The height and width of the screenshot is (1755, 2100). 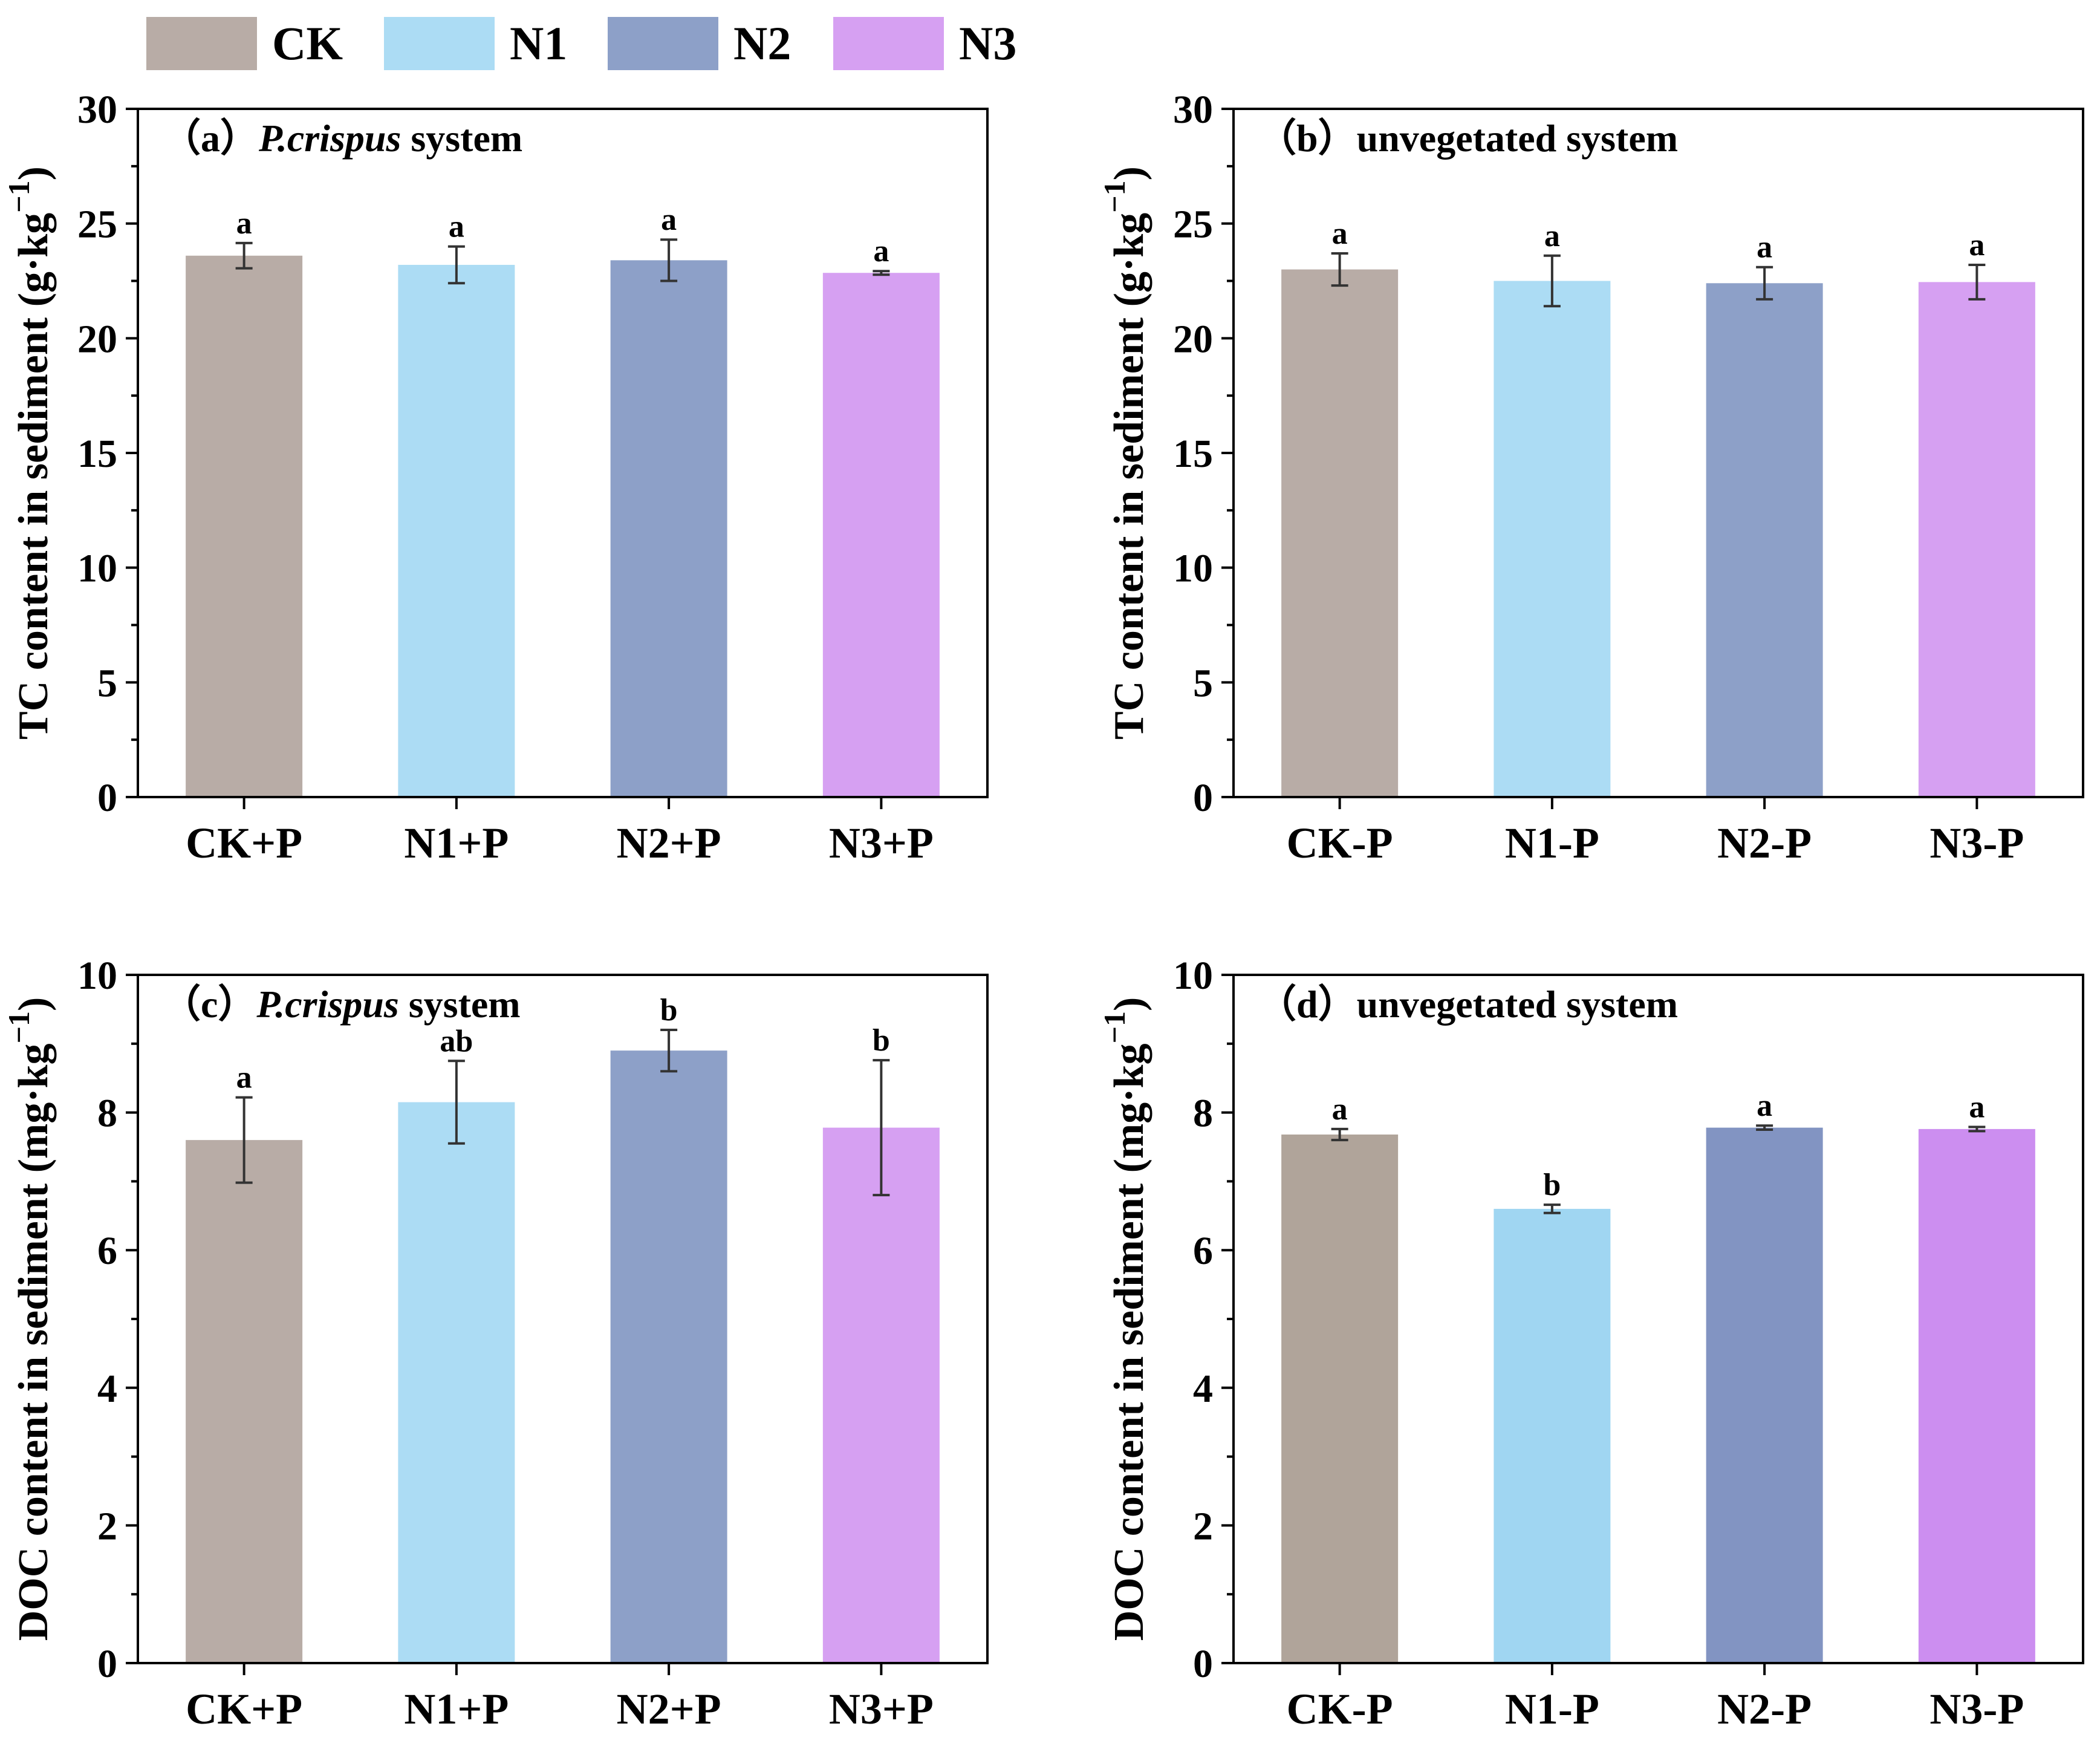 I want to click on significance-letter-2: b, so click(x=1552, y=1185).